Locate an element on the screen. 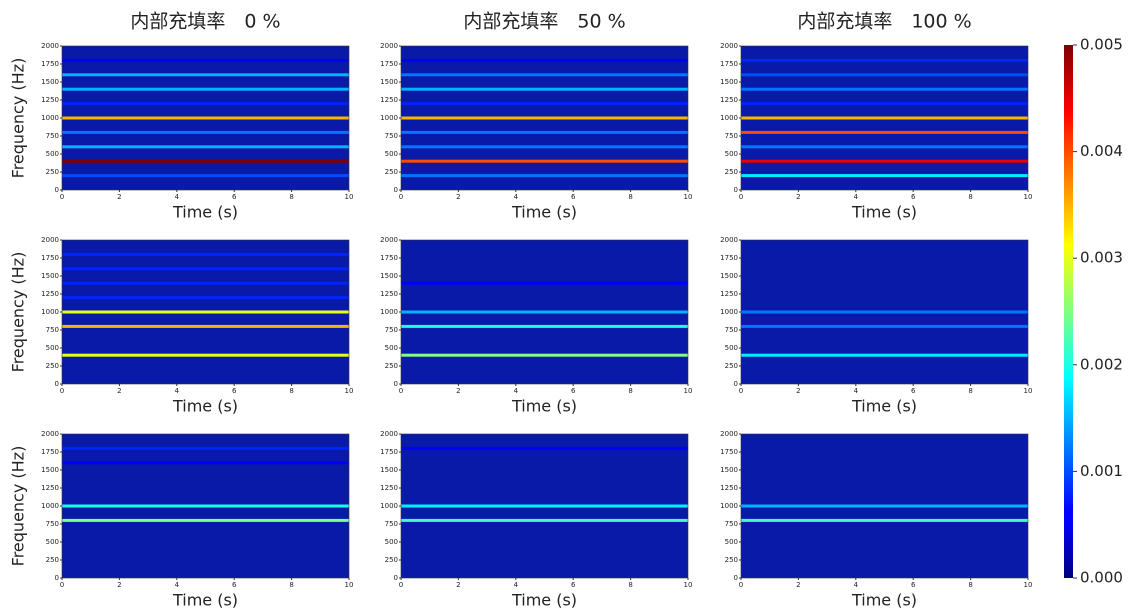 The height and width of the screenshot is (616, 1129). colorbar-tick-label: 0.000 is located at coordinates (1101, 578).